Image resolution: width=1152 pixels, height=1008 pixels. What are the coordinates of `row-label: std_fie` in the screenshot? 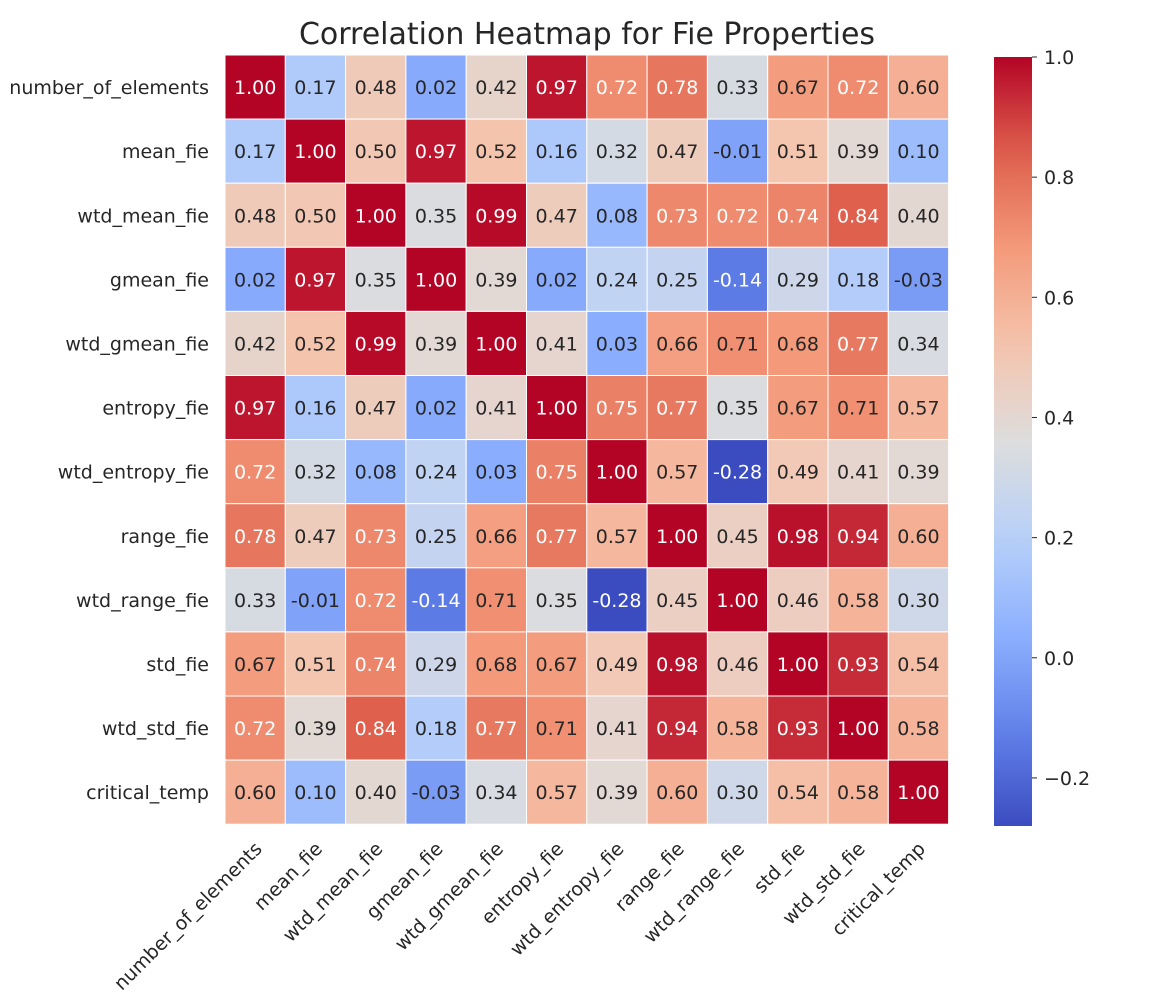 It's located at (177, 665).